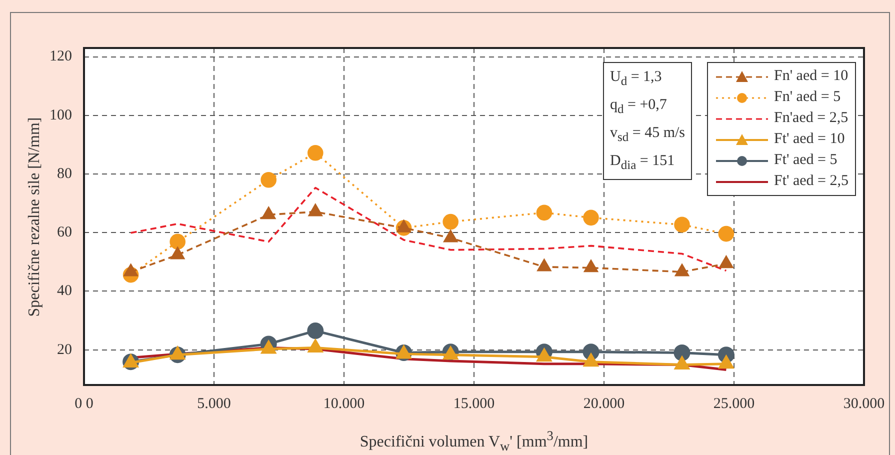  What do you see at coordinates (35, 216) in the screenshot?
I see `y-axis-title: Specifične rezalne sile [N/mm]` at bounding box center [35, 216].